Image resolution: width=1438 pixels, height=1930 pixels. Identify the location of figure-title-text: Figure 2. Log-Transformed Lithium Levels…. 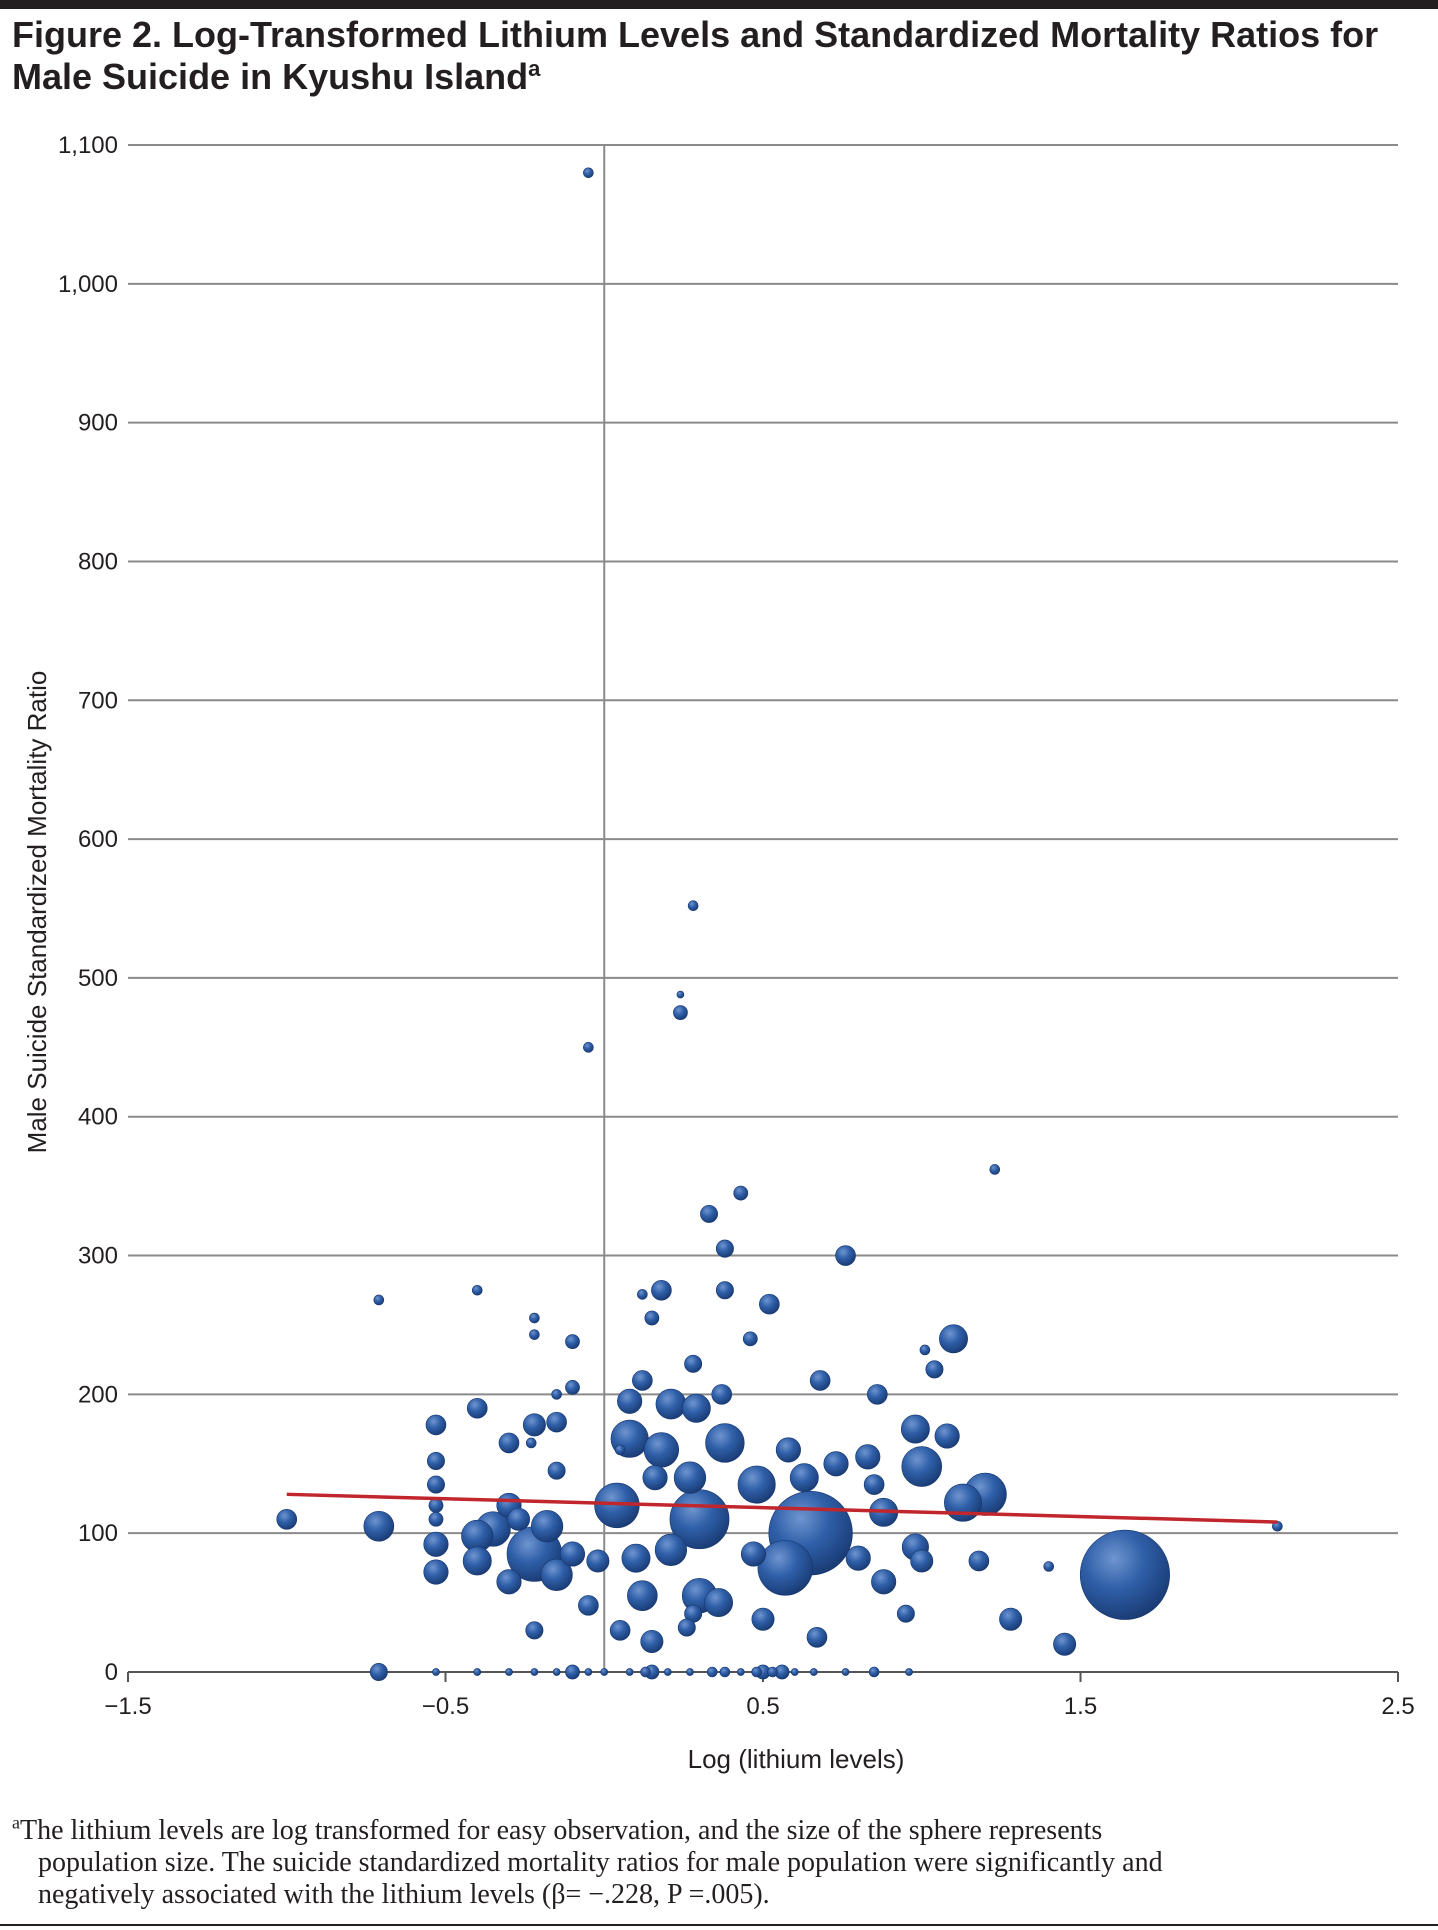
(695, 55).